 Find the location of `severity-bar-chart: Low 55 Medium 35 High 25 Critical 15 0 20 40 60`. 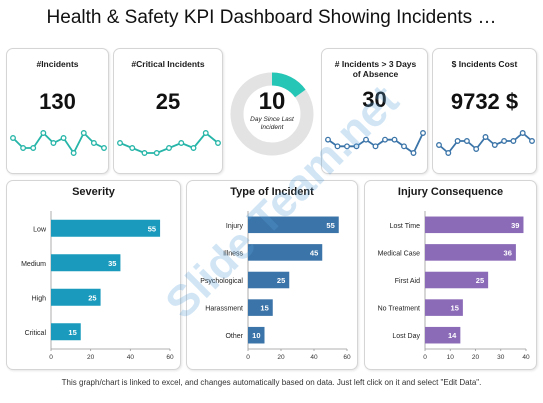

severity-bar-chart: Low 55 Medium 35 High 25 Critical 15 0 20 40 60 is located at coordinates (97, 286).